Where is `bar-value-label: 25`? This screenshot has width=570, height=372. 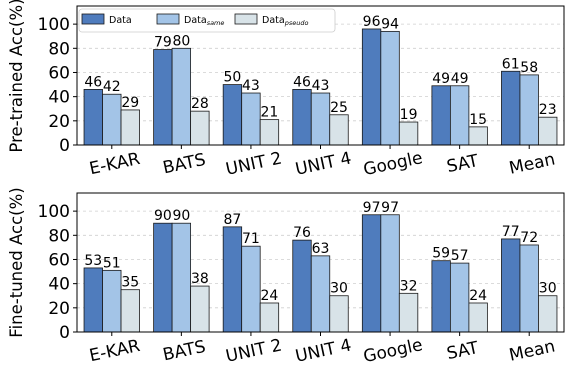
bar-value-label: 25 is located at coordinates (339, 108).